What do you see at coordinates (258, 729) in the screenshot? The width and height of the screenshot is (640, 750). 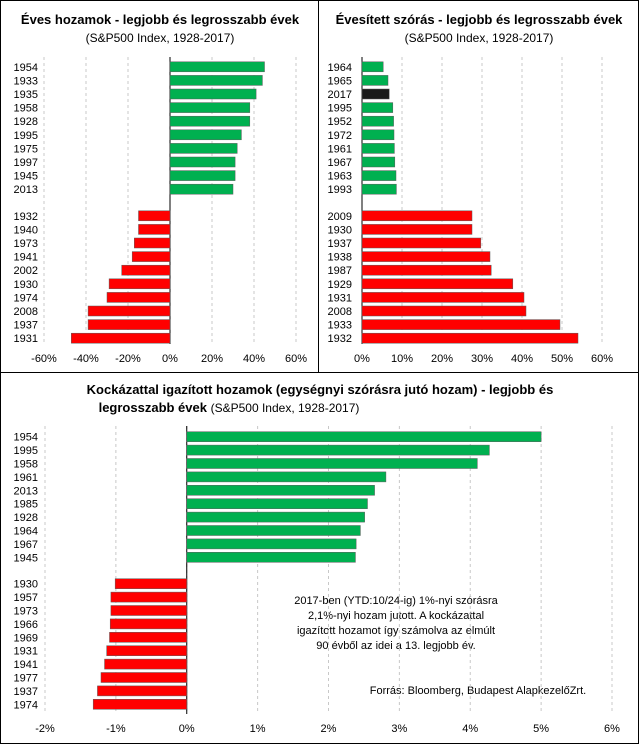 I see `chart3-tick-label: 1%` at bounding box center [258, 729].